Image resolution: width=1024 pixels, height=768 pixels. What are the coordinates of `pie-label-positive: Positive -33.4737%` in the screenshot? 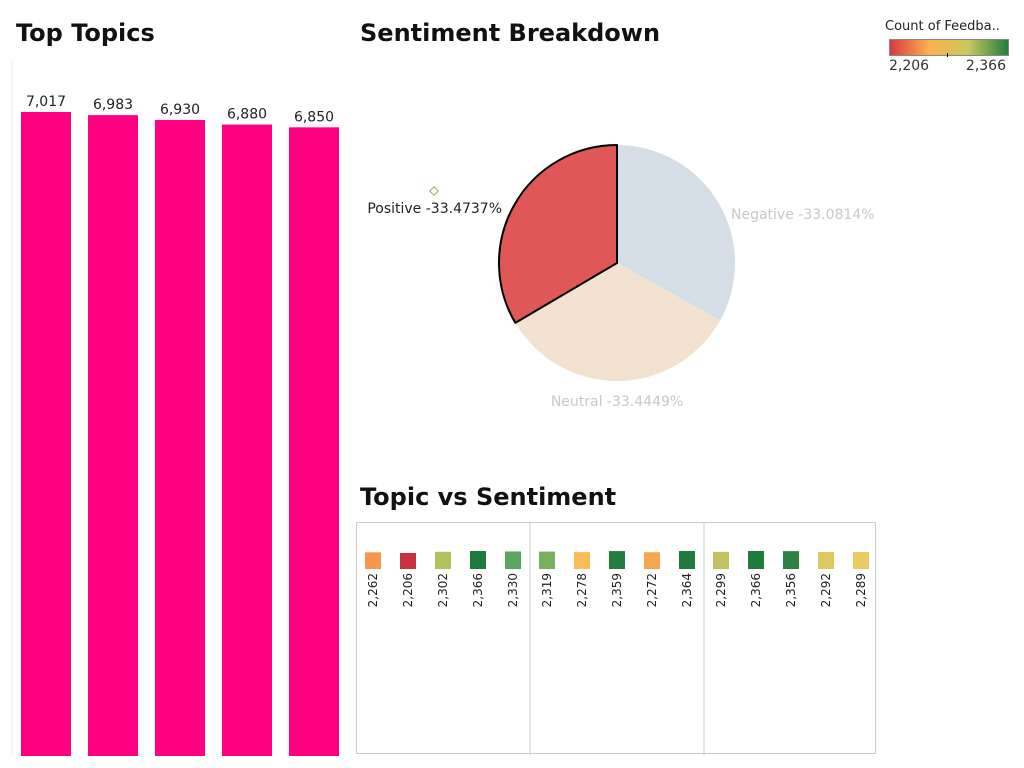 It's located at (434, 209).